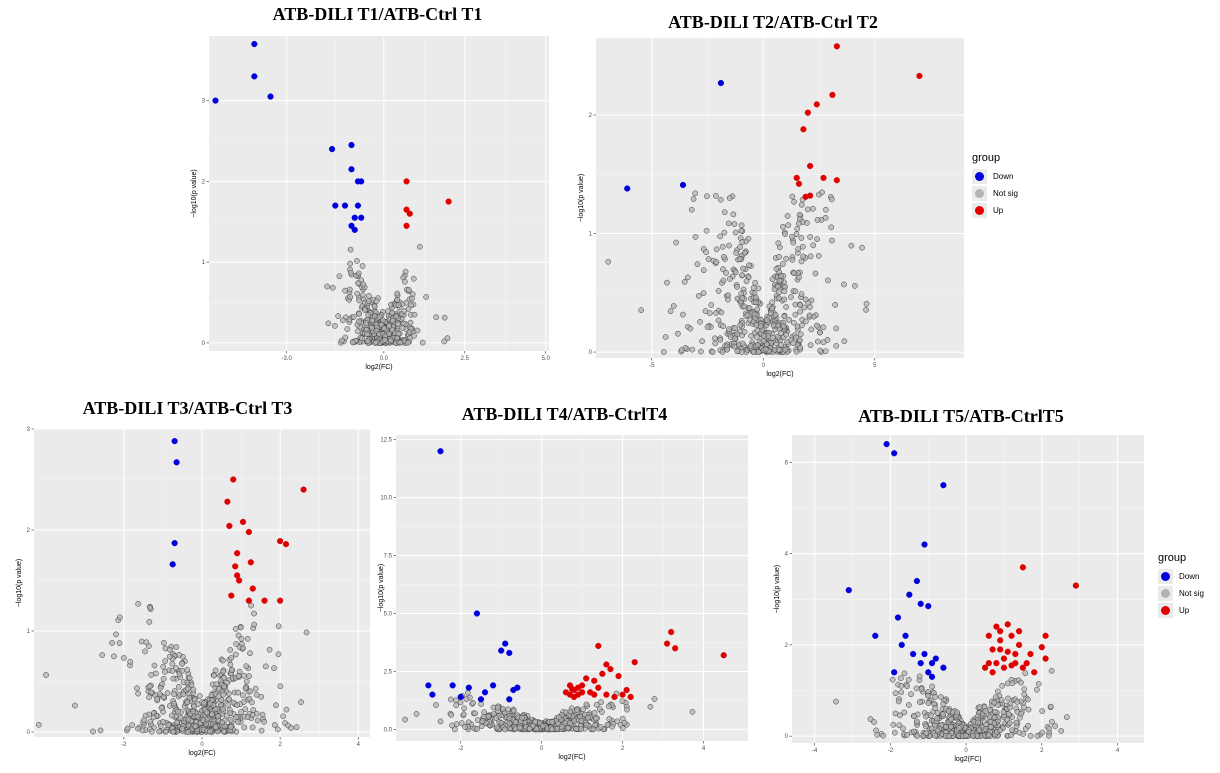 This screenshot has width=1220, height=773. I want to click on legend-item-down: Down, so click(1181, 576).